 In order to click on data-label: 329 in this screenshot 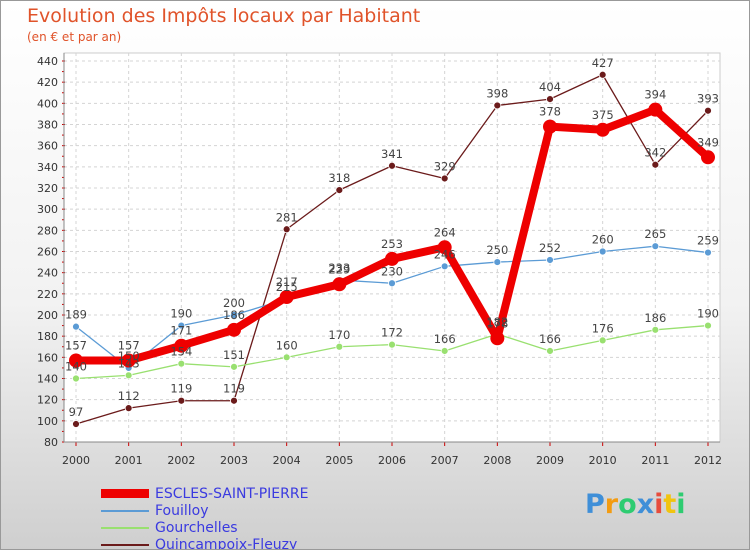, I will do `click(445, 166)`.